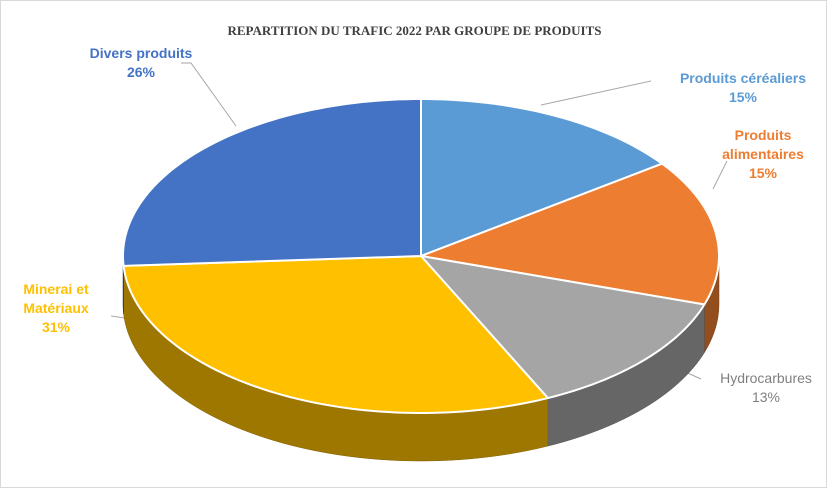 The height and width of the screenshot is (488, 827). Describe the element at coordinates (766, 397) in the screenshot. I see `value-label: 13%` at that location.